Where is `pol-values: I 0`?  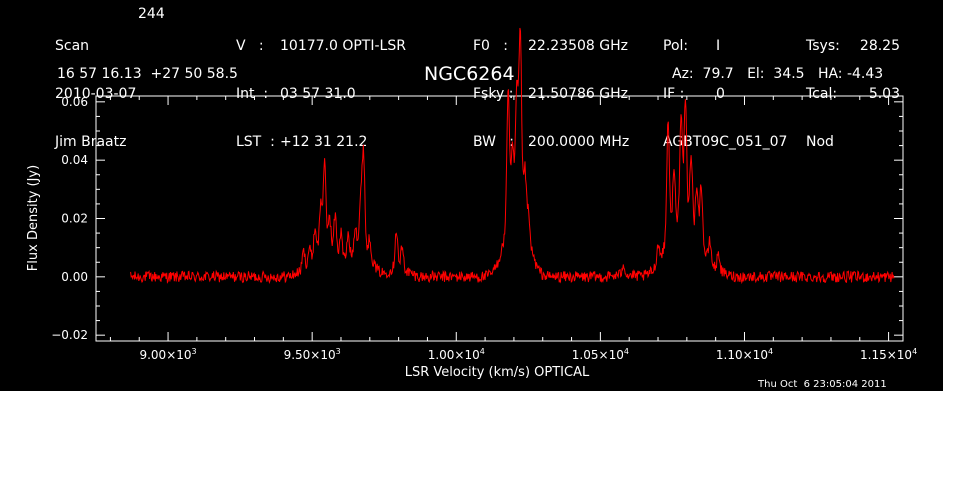
pol-values: I 0 is located at coordinates (725, 70).